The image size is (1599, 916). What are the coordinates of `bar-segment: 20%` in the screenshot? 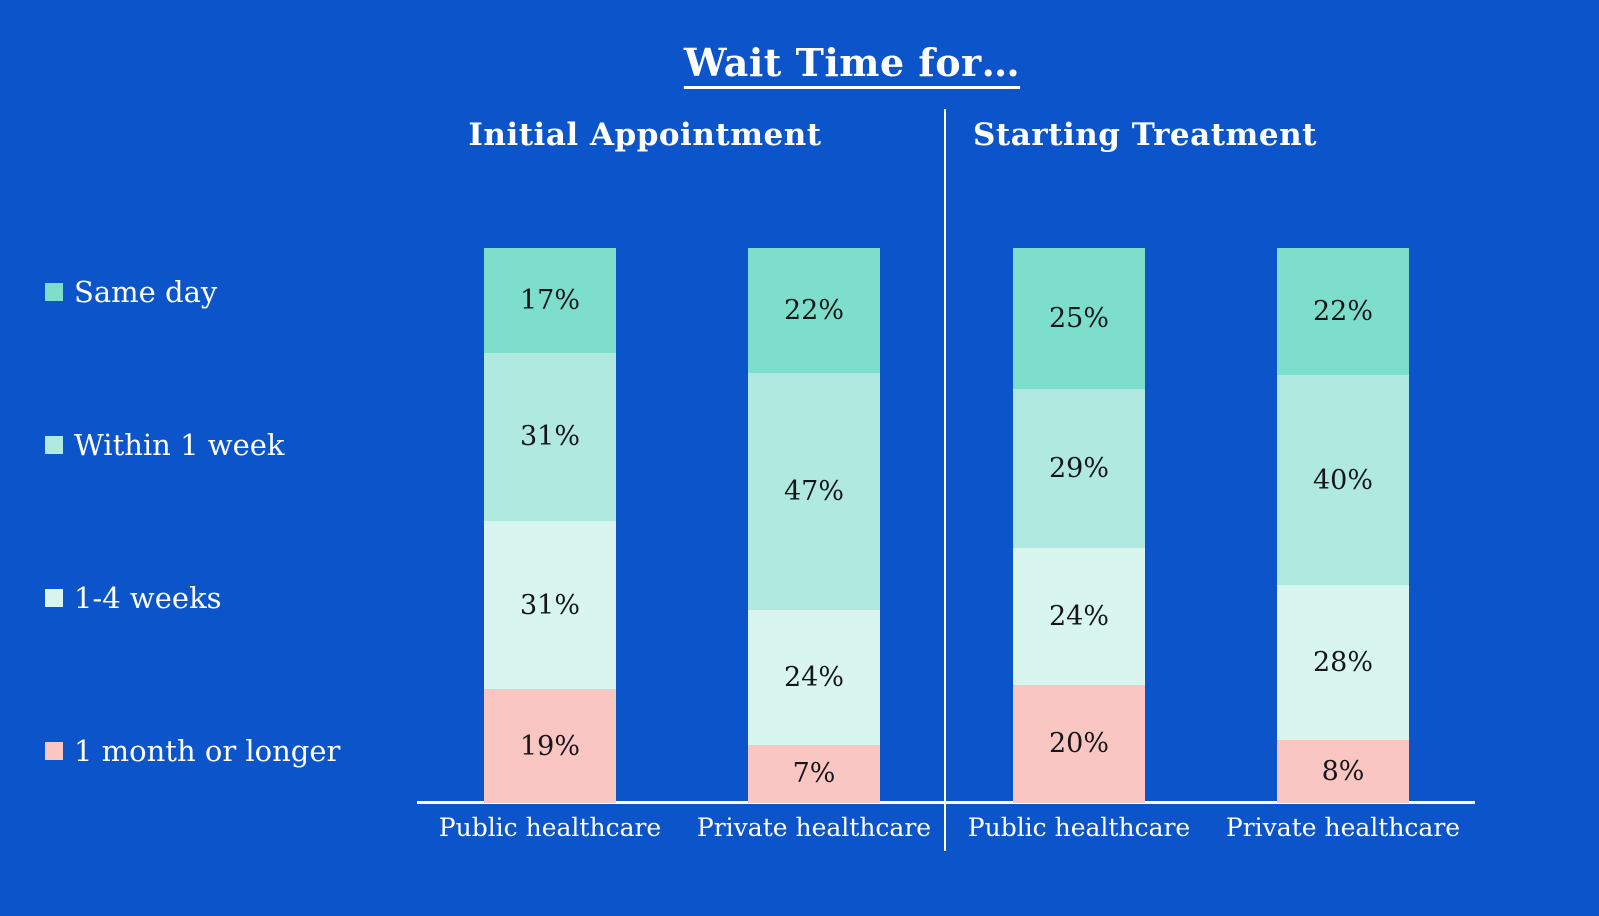 It's located at (1079, 743).